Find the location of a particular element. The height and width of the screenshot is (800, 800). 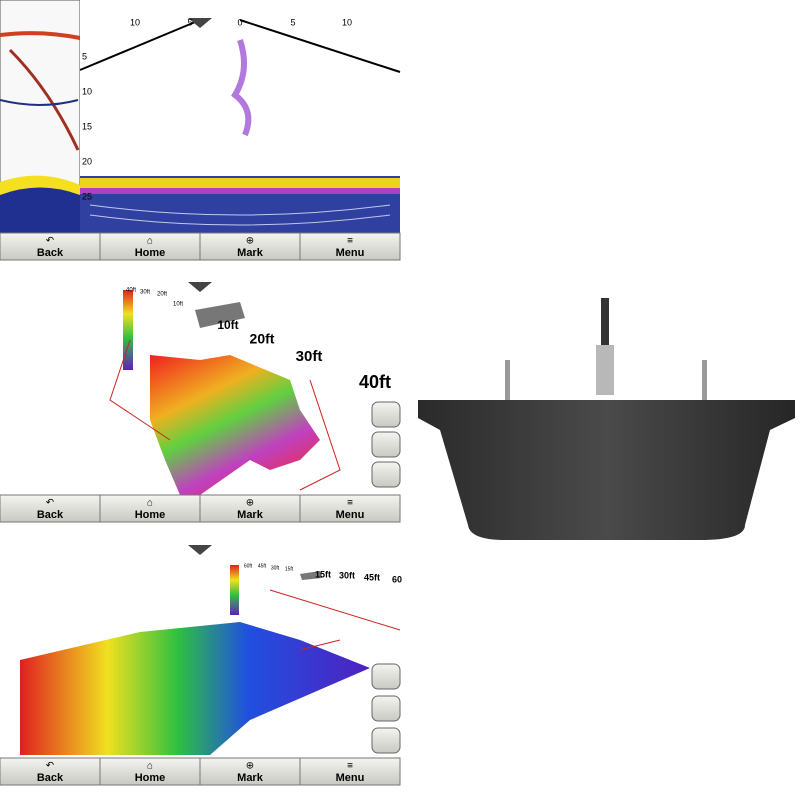

transducer-photo is located at coordinates (606, 419).